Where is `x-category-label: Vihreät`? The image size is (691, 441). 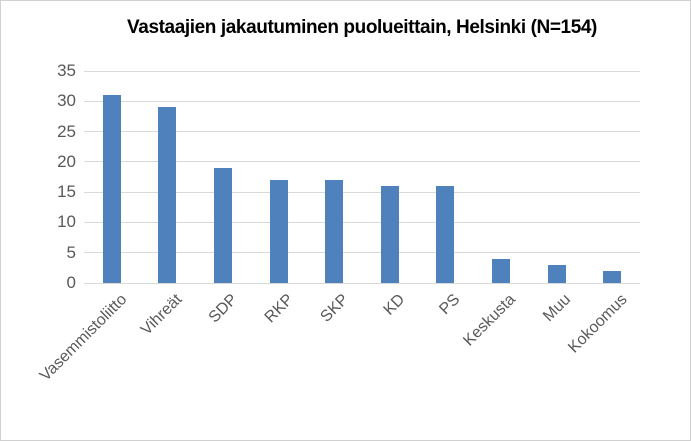 x-category-label: Vihreät is located at coordinates (161, 315).